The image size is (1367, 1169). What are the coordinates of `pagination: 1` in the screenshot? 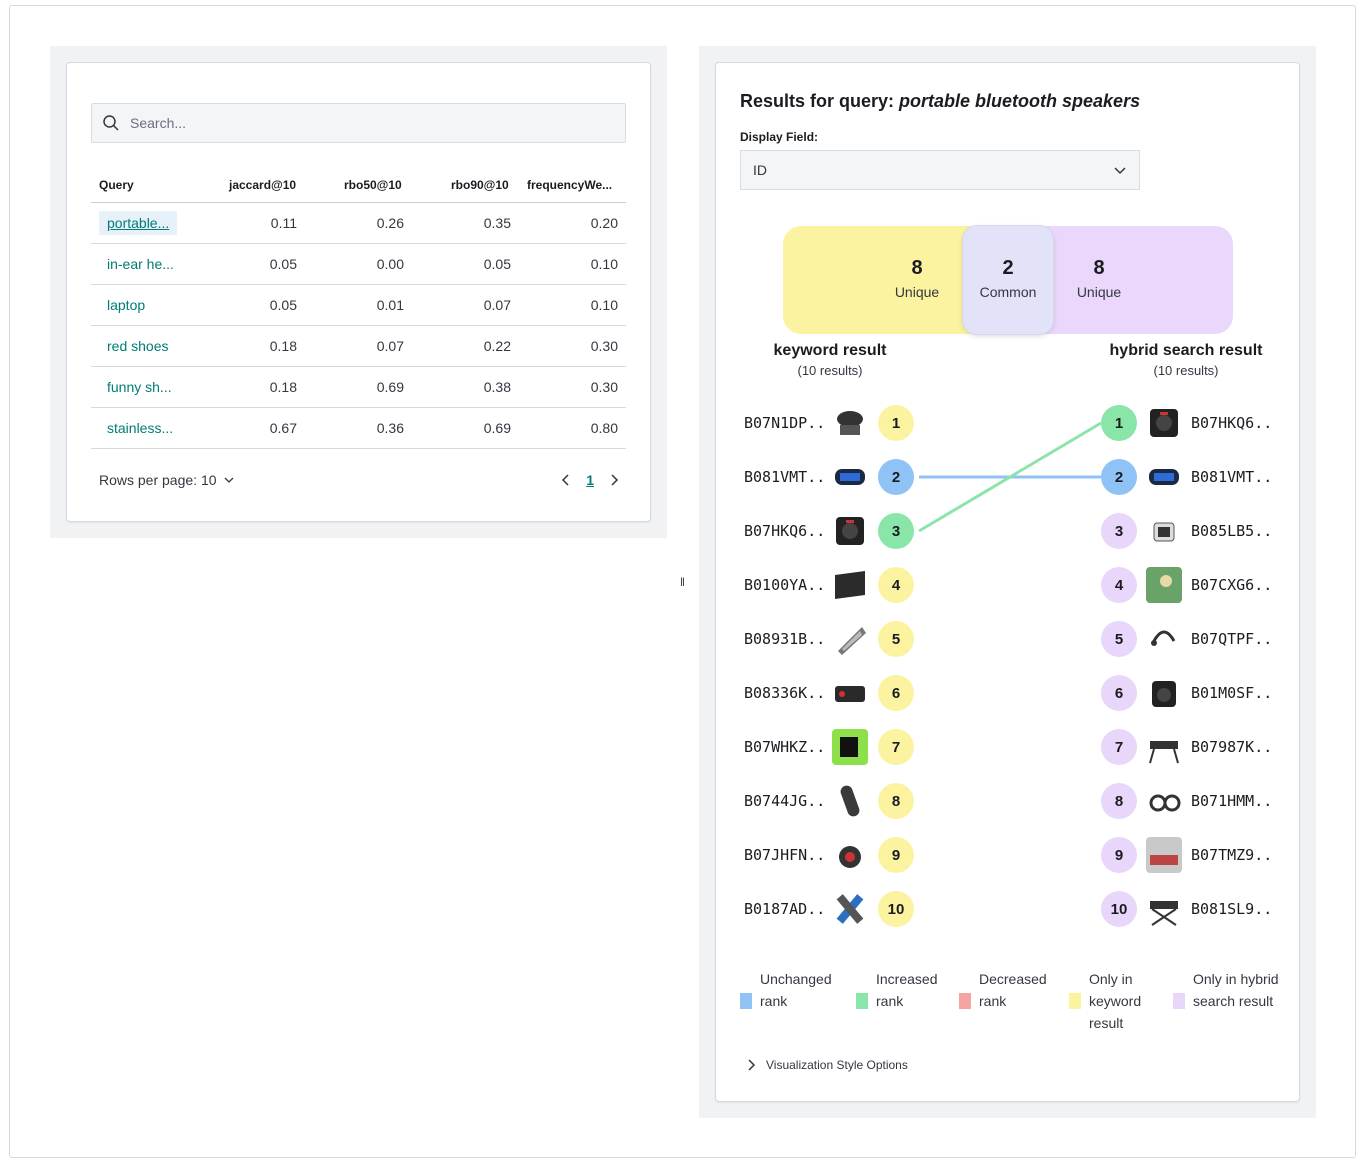 It's located at (590, 480).